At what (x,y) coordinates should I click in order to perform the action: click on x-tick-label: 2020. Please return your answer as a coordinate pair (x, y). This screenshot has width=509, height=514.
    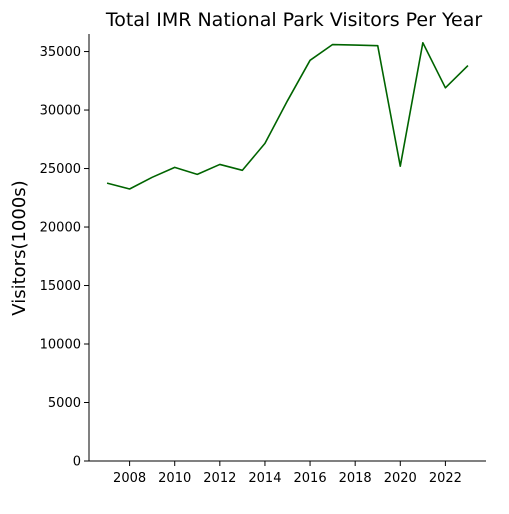
    Looking at the image, I should click on (400, 478).